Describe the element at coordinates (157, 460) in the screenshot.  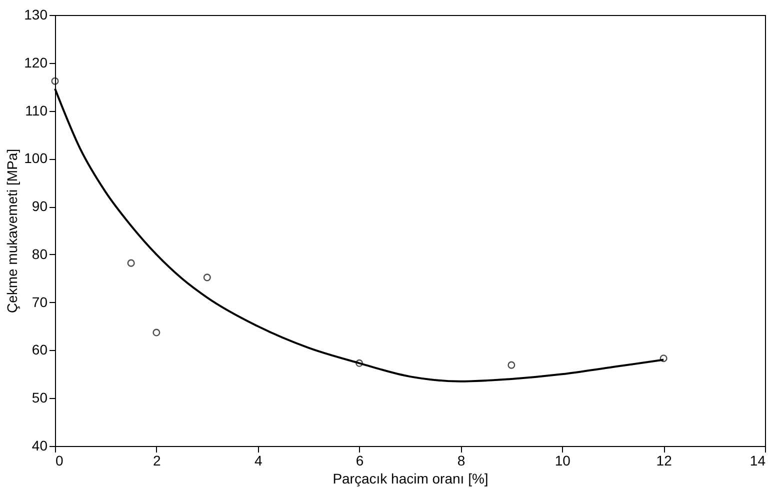
I see `x-tick-label: 2` at that location.